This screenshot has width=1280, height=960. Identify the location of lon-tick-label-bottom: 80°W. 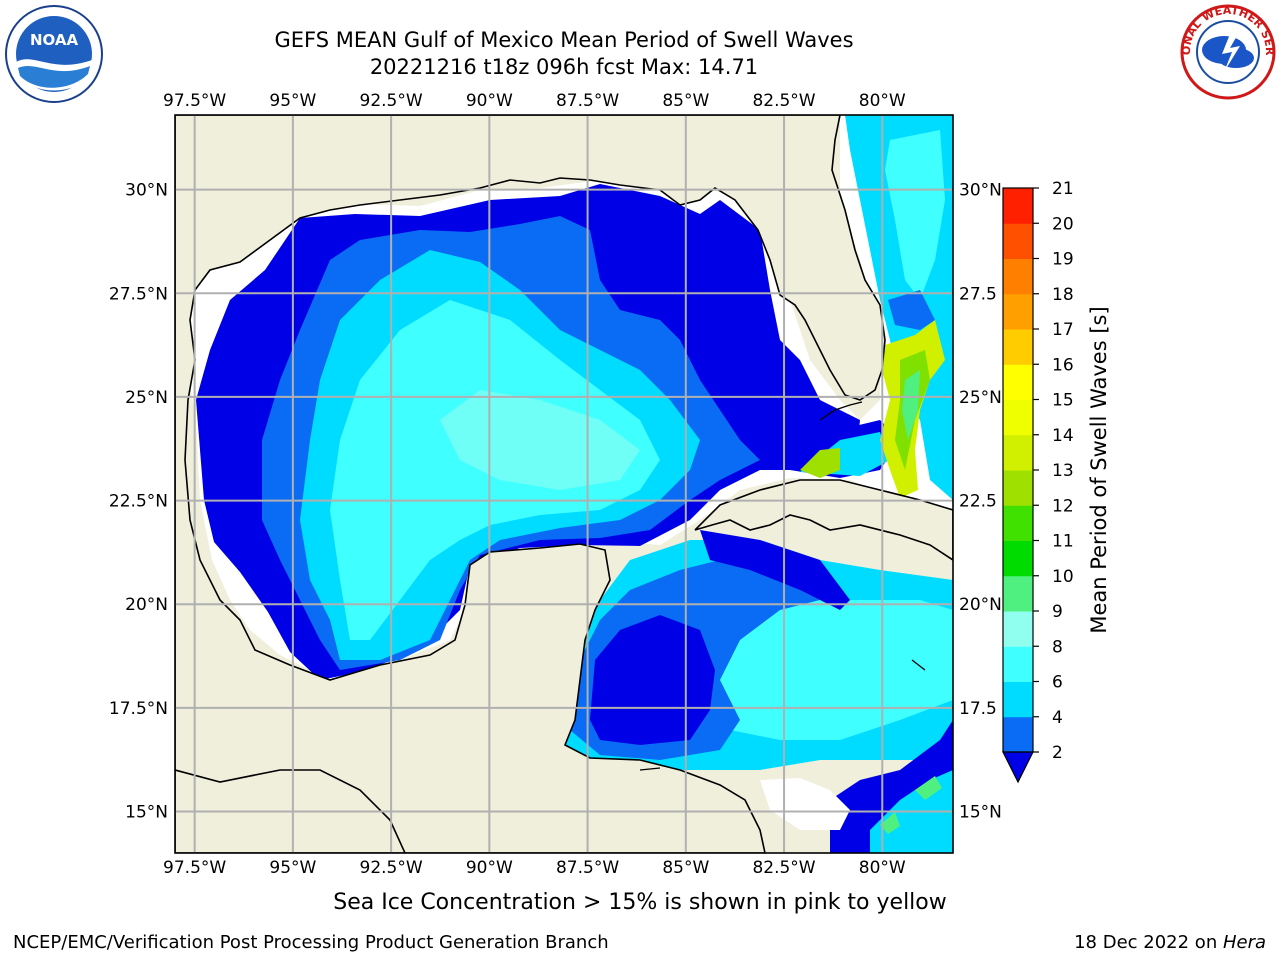
(882, 868).